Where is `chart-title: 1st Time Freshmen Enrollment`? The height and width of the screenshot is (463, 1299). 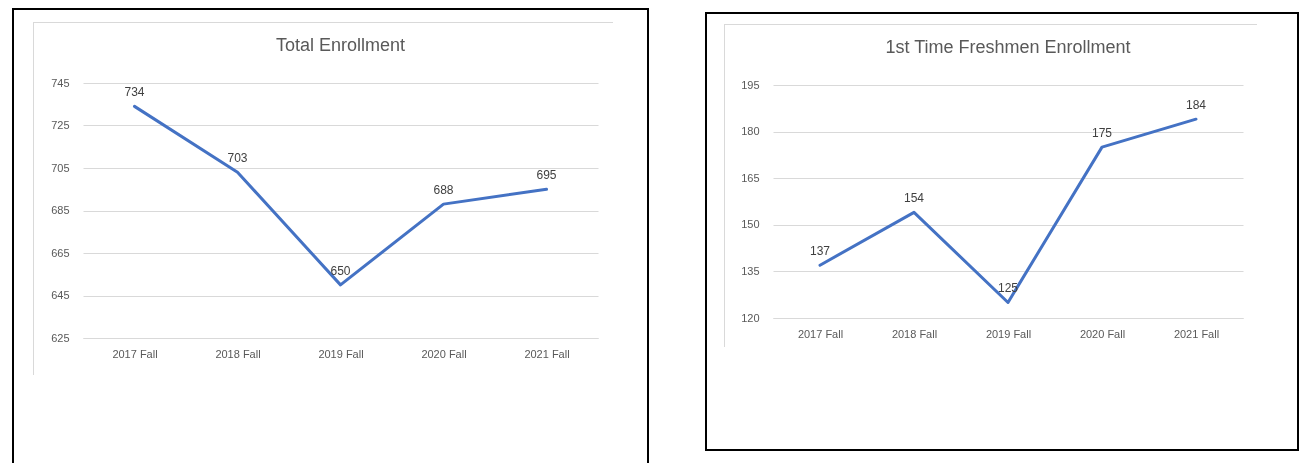
chart-title: 1st Time Freshmen Enrollment is located at coordinates (1008, 47).